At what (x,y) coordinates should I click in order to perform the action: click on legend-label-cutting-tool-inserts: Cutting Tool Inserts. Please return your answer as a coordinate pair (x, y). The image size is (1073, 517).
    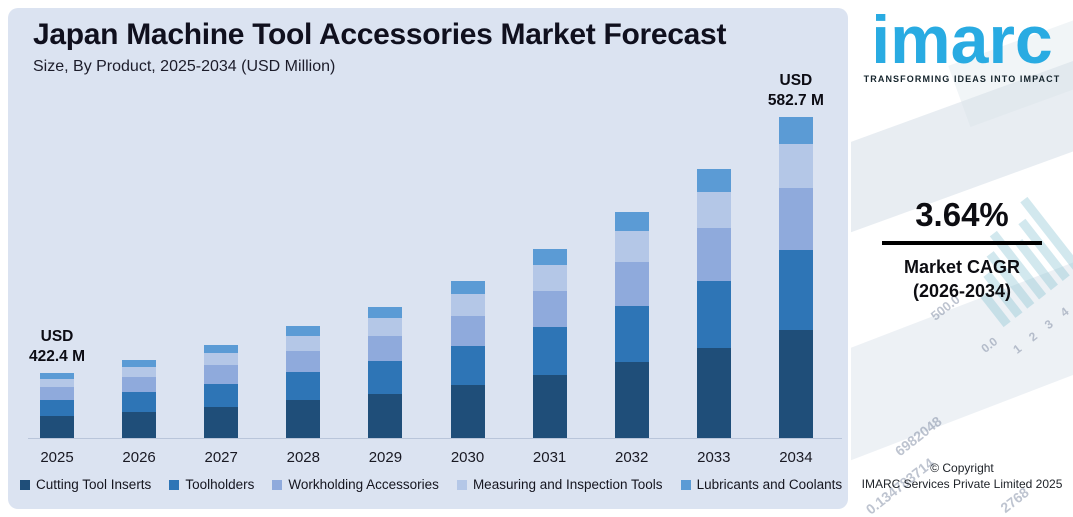
    Looking at the image, I should click on (94, 484).